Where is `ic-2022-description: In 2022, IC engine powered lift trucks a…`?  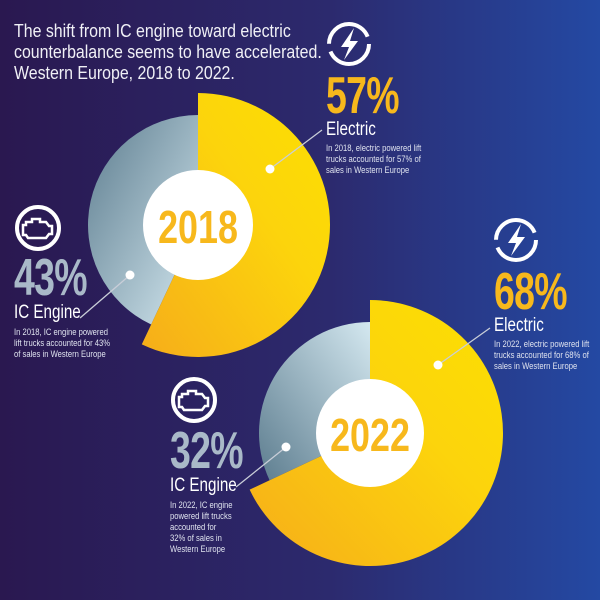 ic-2022-description: In 2022, IC engine powered lift trucks a… is located at coordinates (201, 527).